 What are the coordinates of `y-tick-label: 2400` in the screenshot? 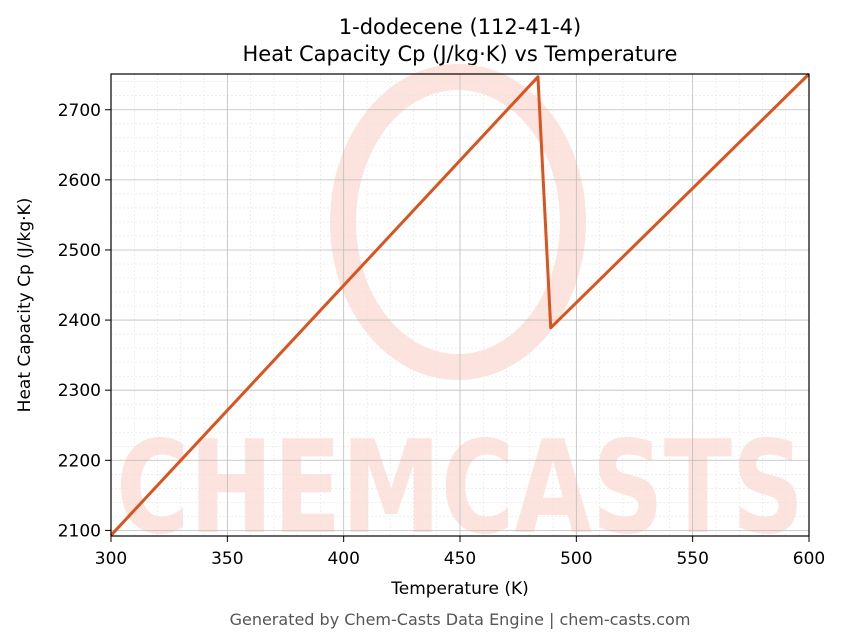 It's located at (79, 321).